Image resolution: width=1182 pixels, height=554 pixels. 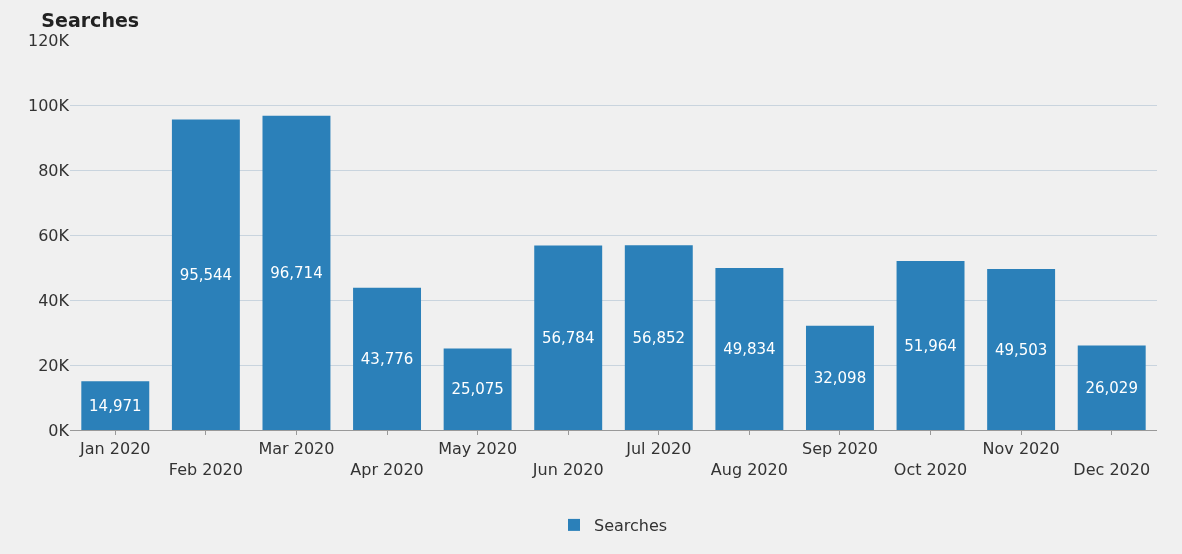 I want to click on x-tick-label: Nov 2020, so click(x=1021, y=449).